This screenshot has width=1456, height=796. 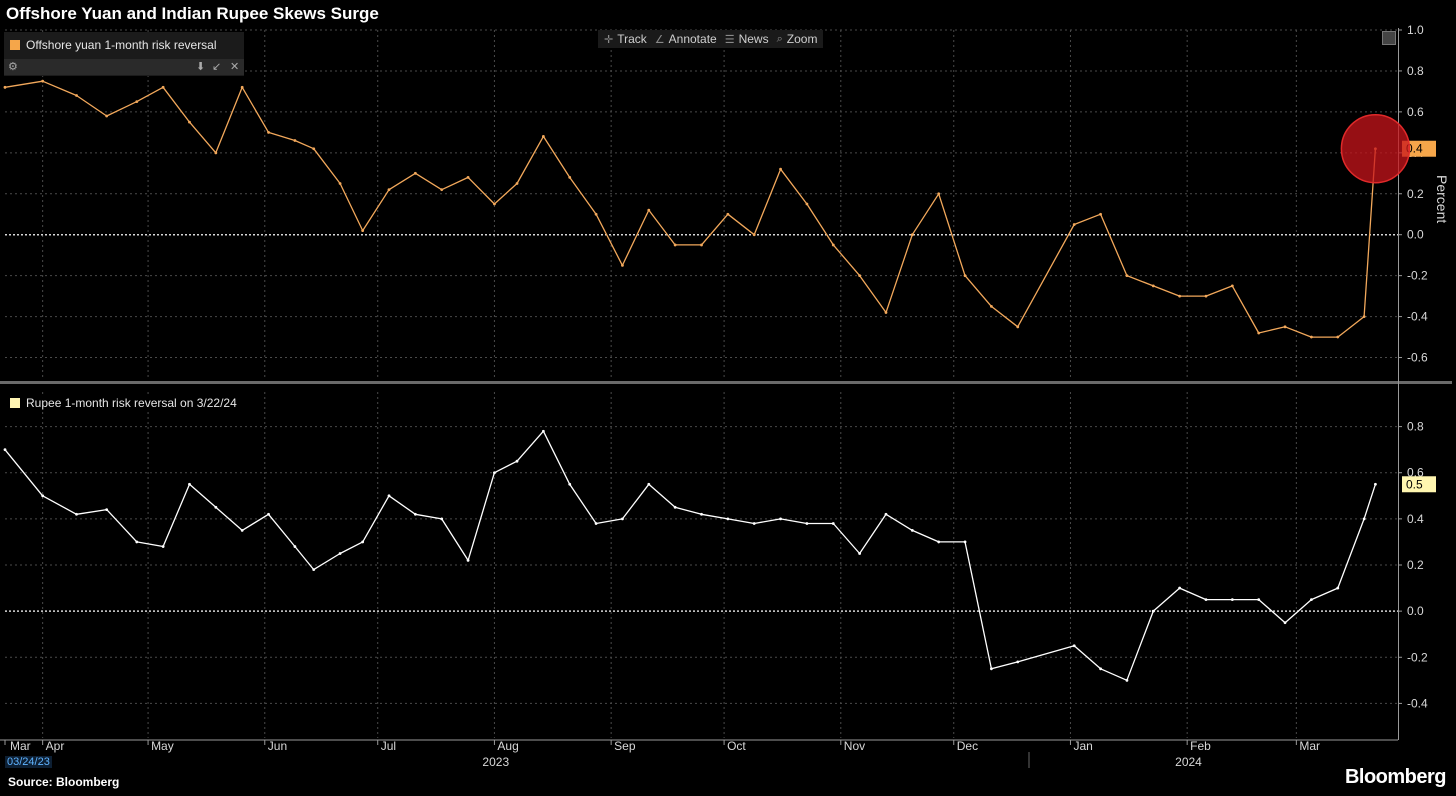 I want to click on news-button: ☰ News, so click(x=747, y=39).